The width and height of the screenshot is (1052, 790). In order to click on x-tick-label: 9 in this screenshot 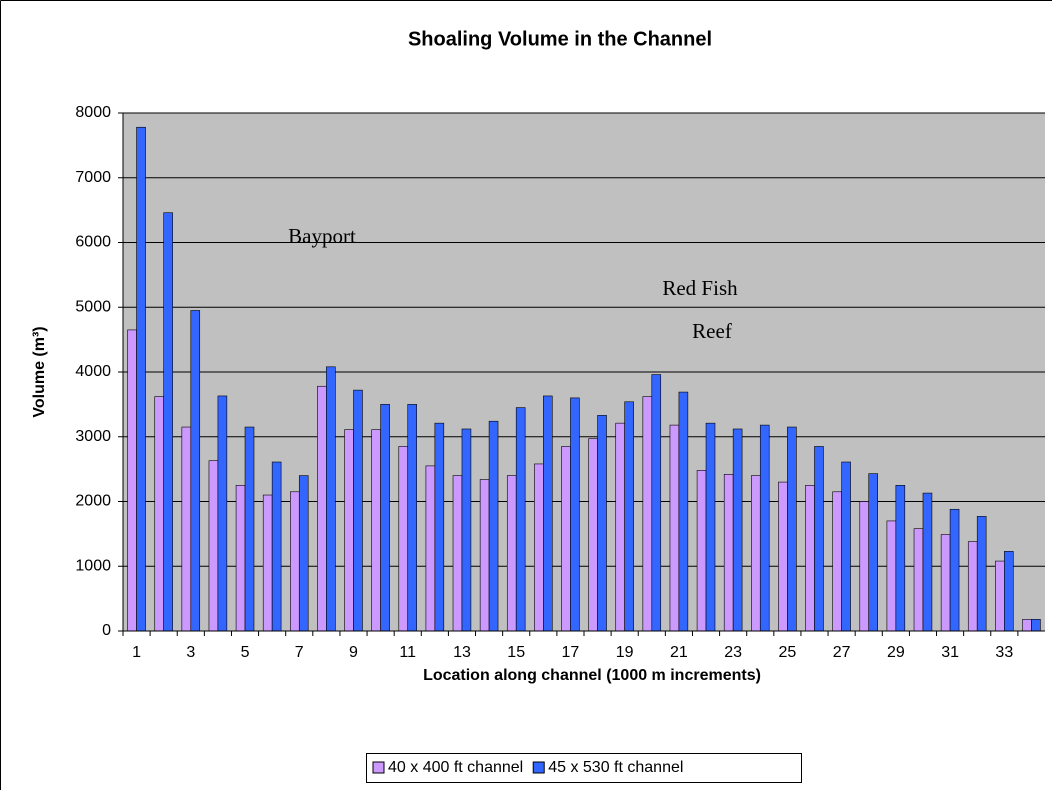, I will do `click(353, 652)`.